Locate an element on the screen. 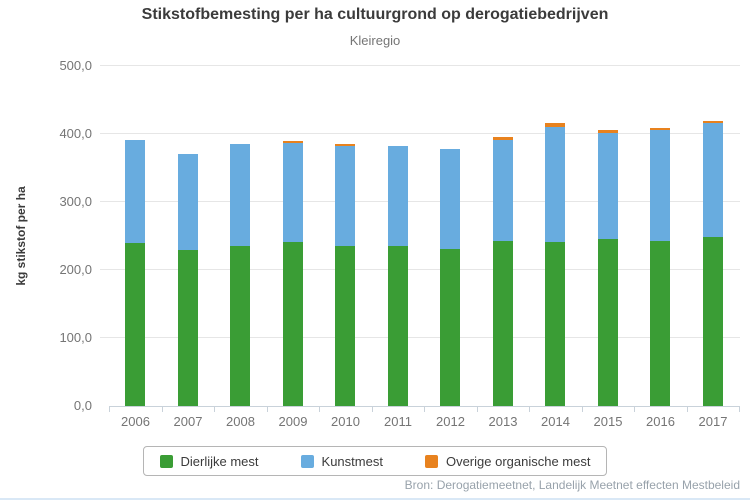 The width and height of the screenshot is (750, 500). bar-segment-overige-organische-mest-2009 is located at coordinates (292, 141).